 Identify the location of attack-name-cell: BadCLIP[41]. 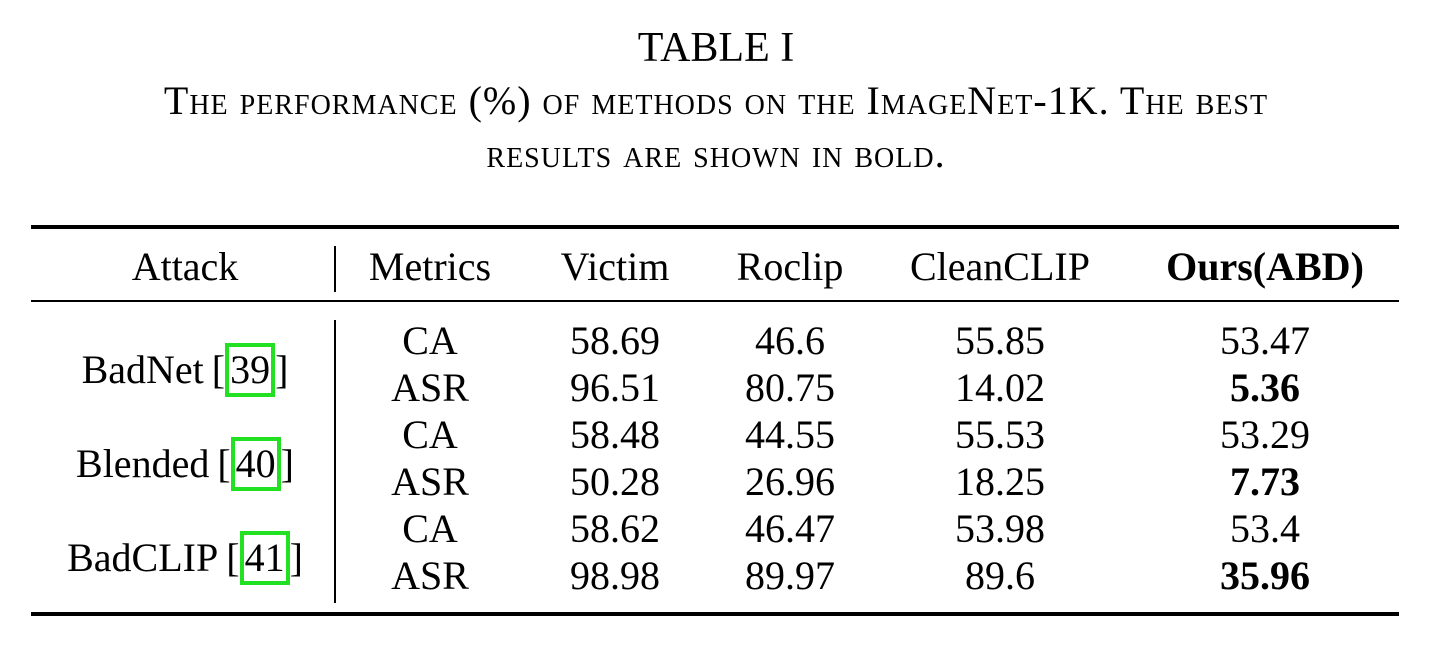
(185, 557).